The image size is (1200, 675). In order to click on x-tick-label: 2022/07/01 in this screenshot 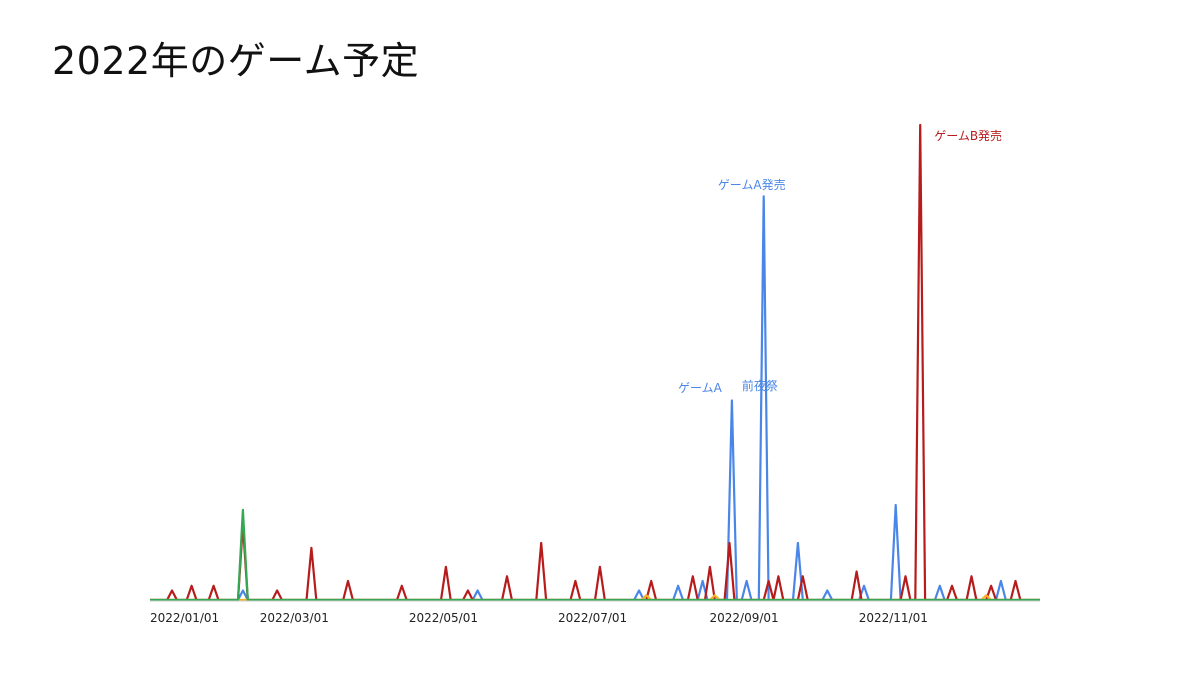, I will do `click(592, 618)`.